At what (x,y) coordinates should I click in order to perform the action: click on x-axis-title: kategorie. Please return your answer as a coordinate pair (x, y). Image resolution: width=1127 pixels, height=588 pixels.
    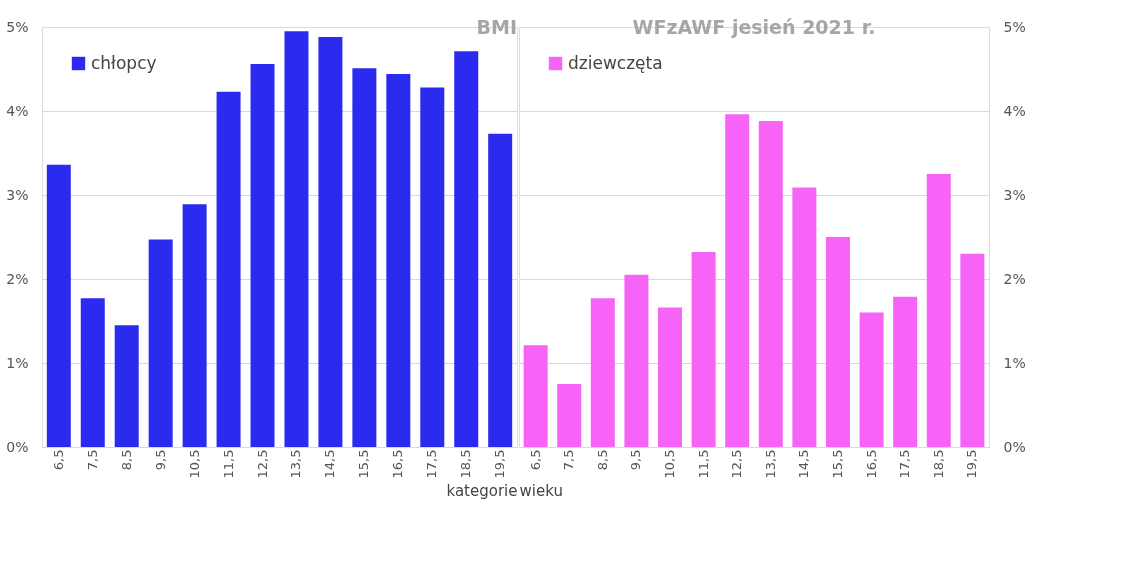
    Looking at the image, I should click on (482, 491).